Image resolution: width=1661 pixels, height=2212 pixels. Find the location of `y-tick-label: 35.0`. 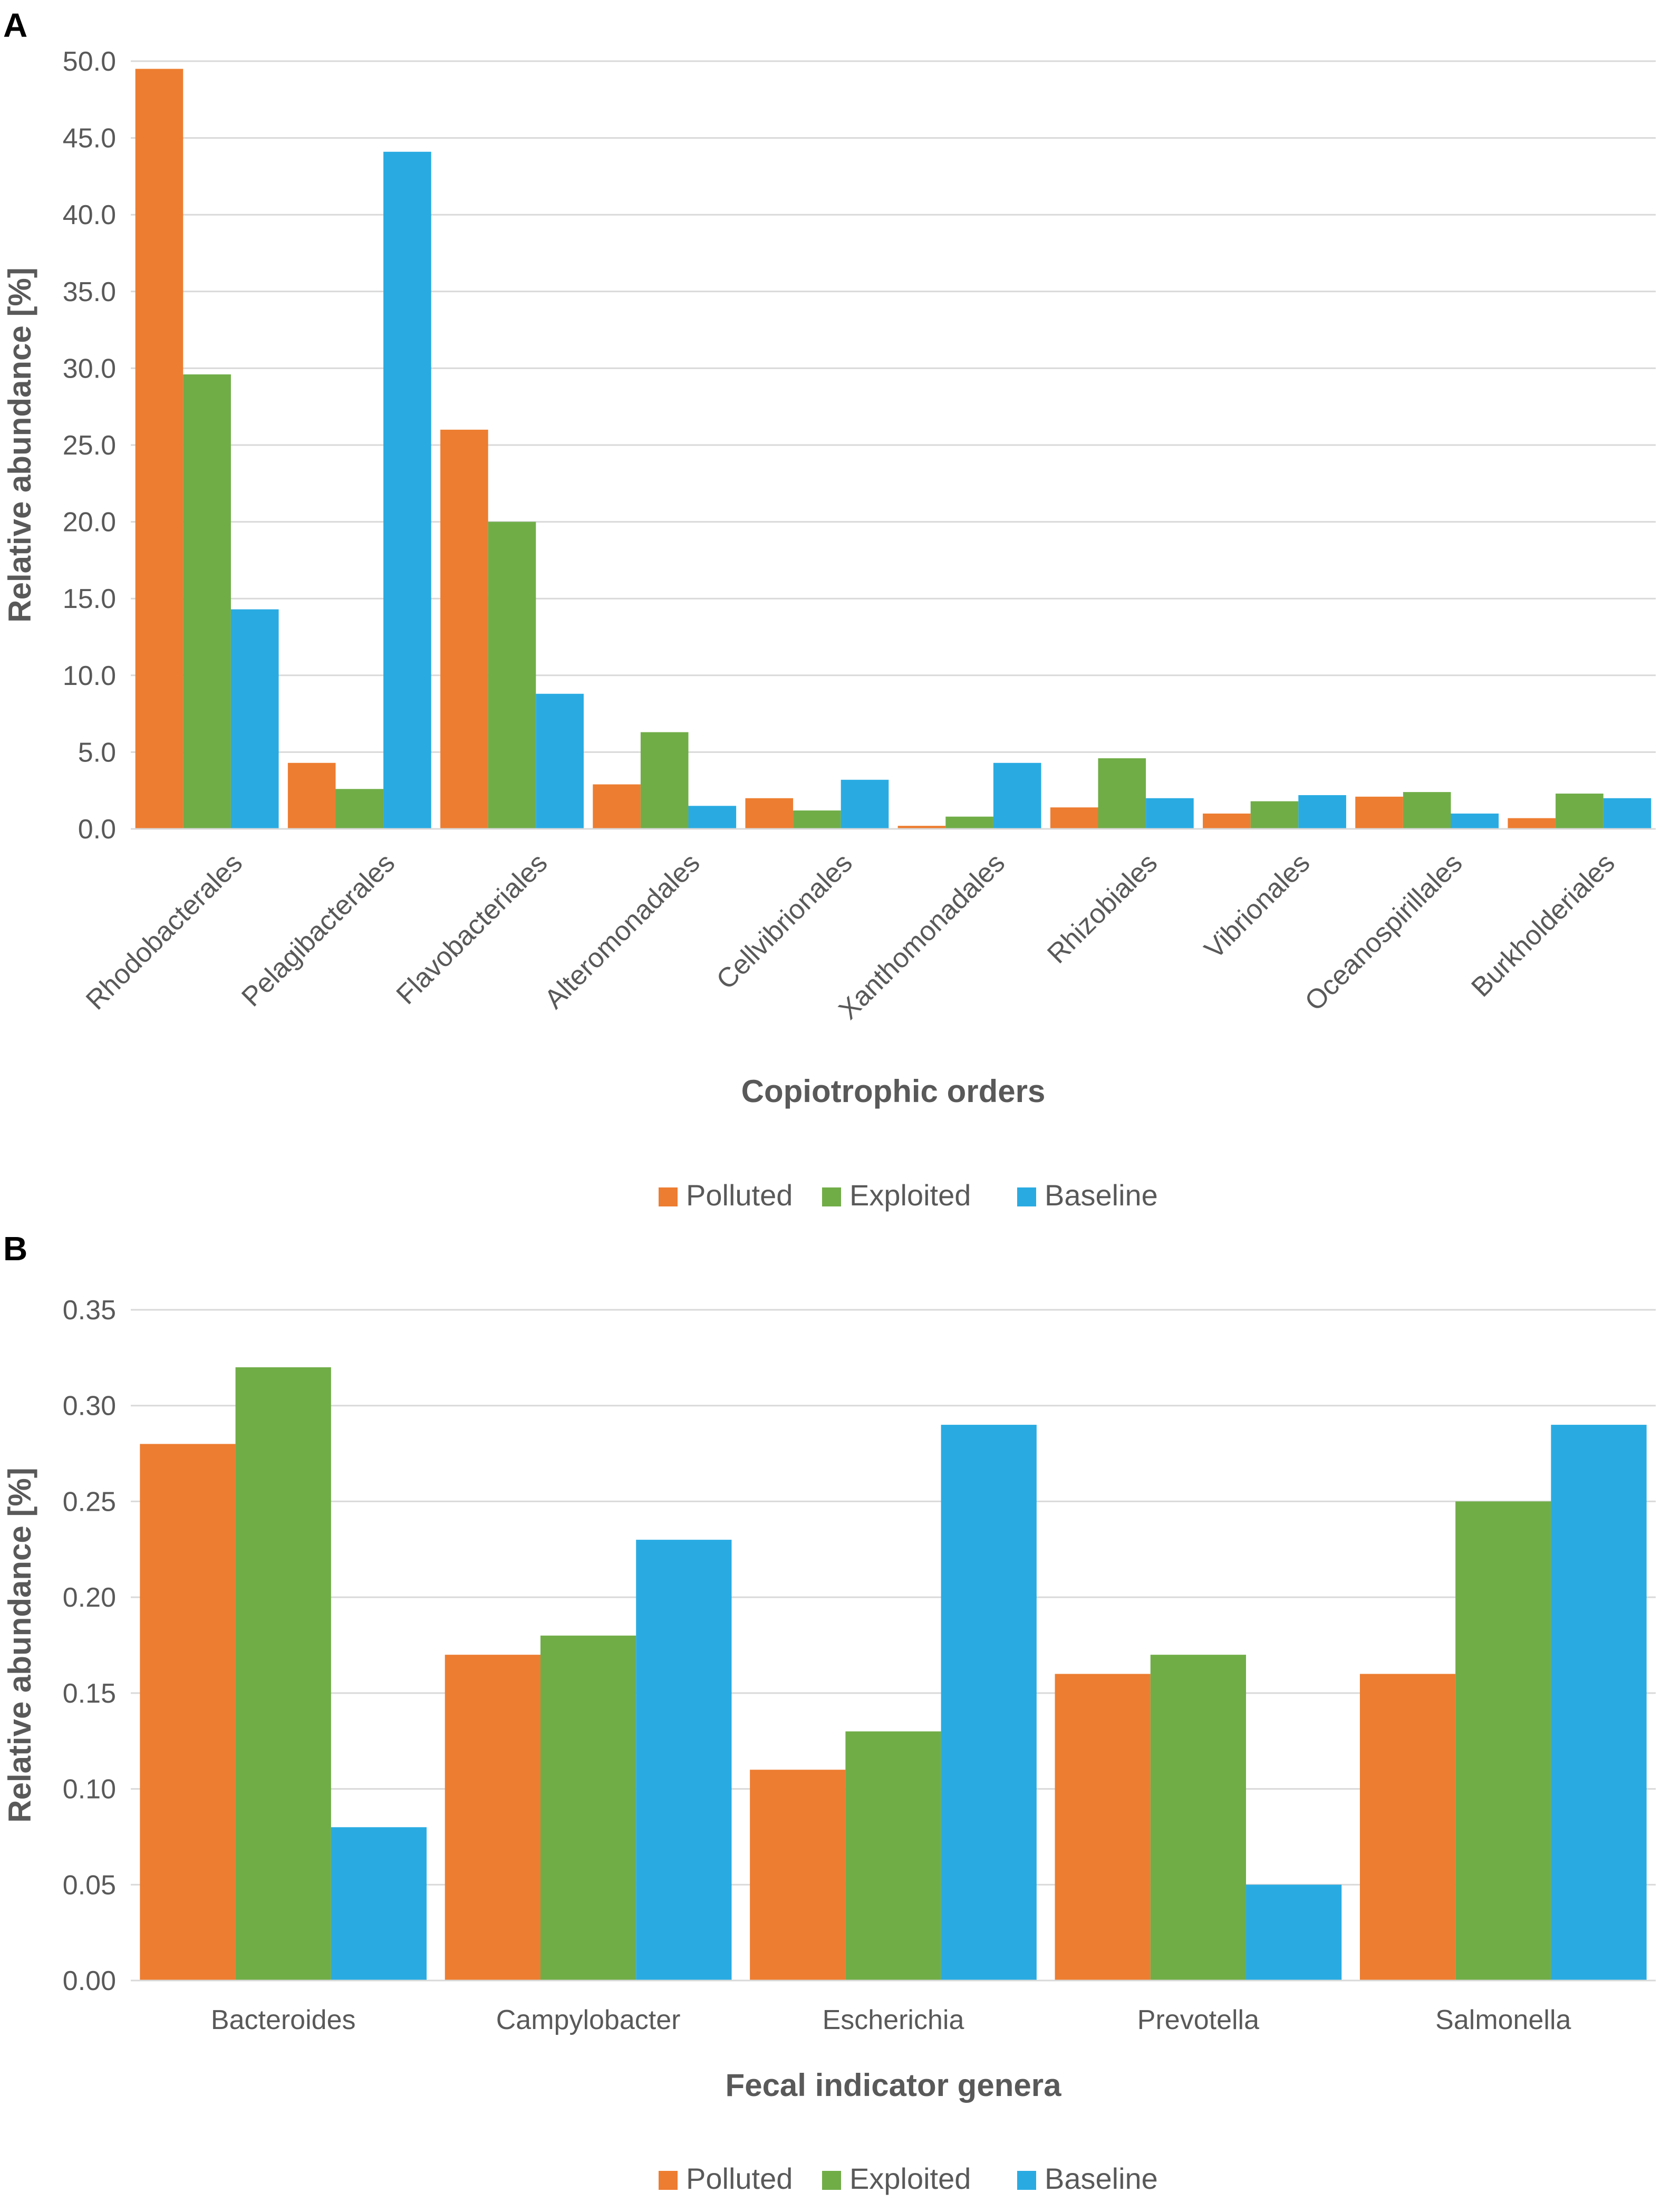

y-tick-label: 35.0 is located at coordinates (89, 292).